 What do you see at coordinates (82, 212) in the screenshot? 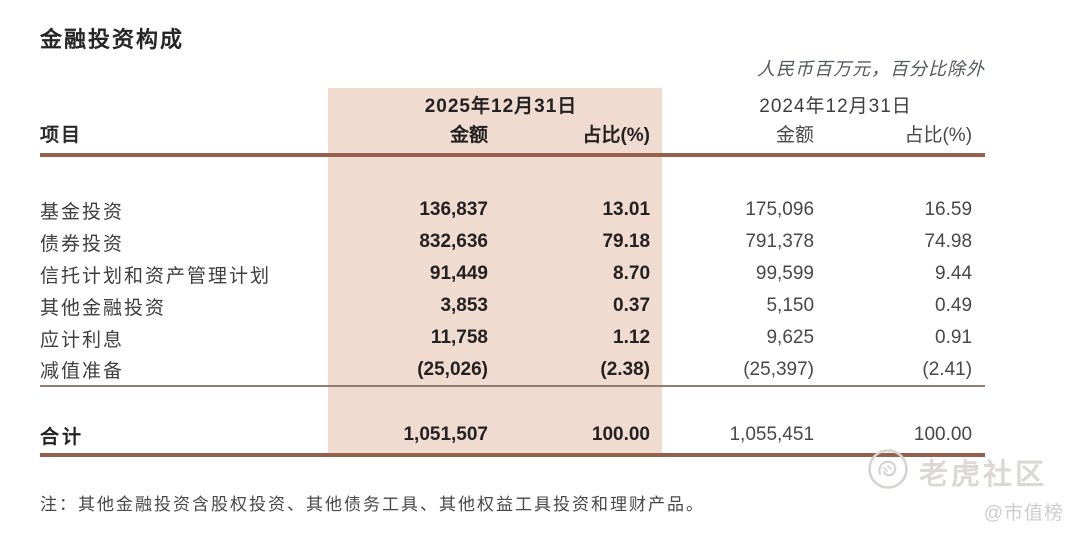
I see `row-label: 基金投资` at bounding box center [82, 212].